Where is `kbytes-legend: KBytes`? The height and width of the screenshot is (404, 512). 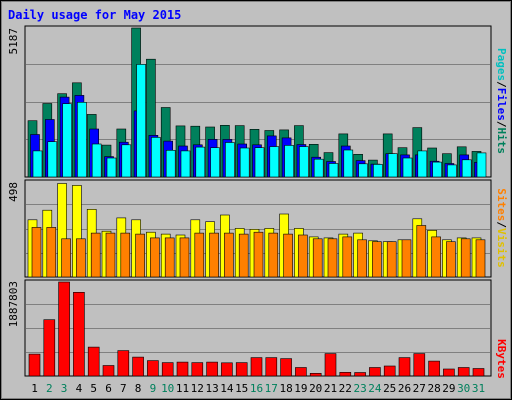 kbytes-legend: KBytes is located at coordinates (501, 359).